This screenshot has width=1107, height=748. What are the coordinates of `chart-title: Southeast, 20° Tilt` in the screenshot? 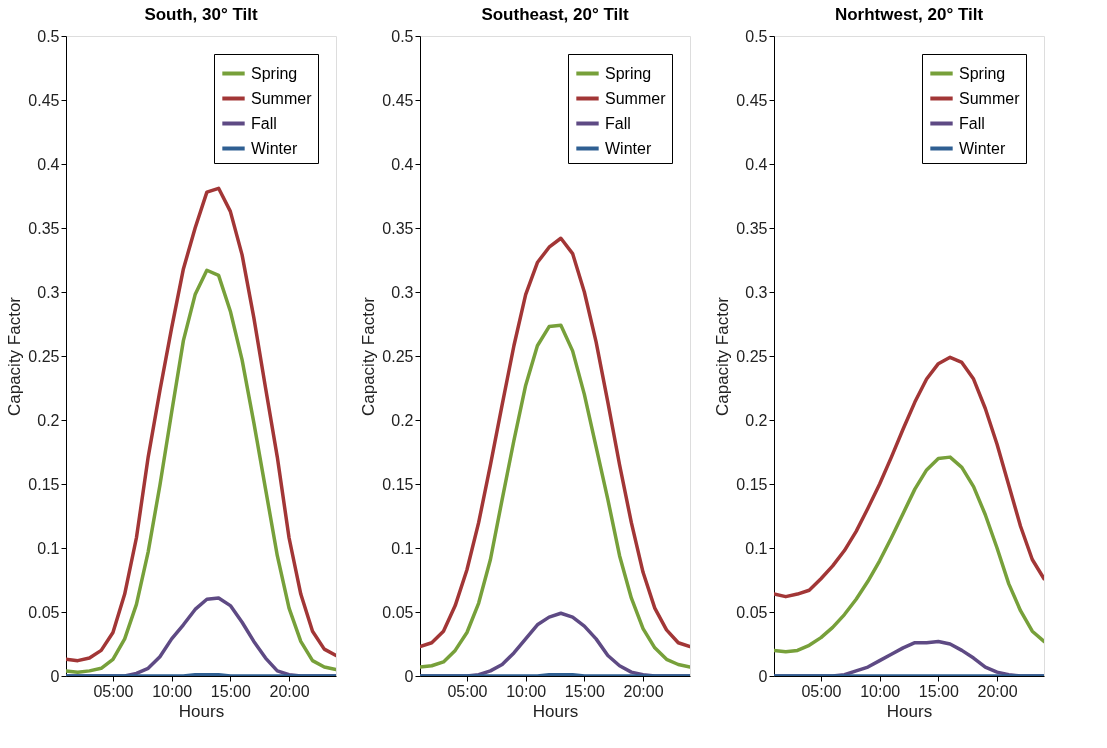 It's located at (555, 14).